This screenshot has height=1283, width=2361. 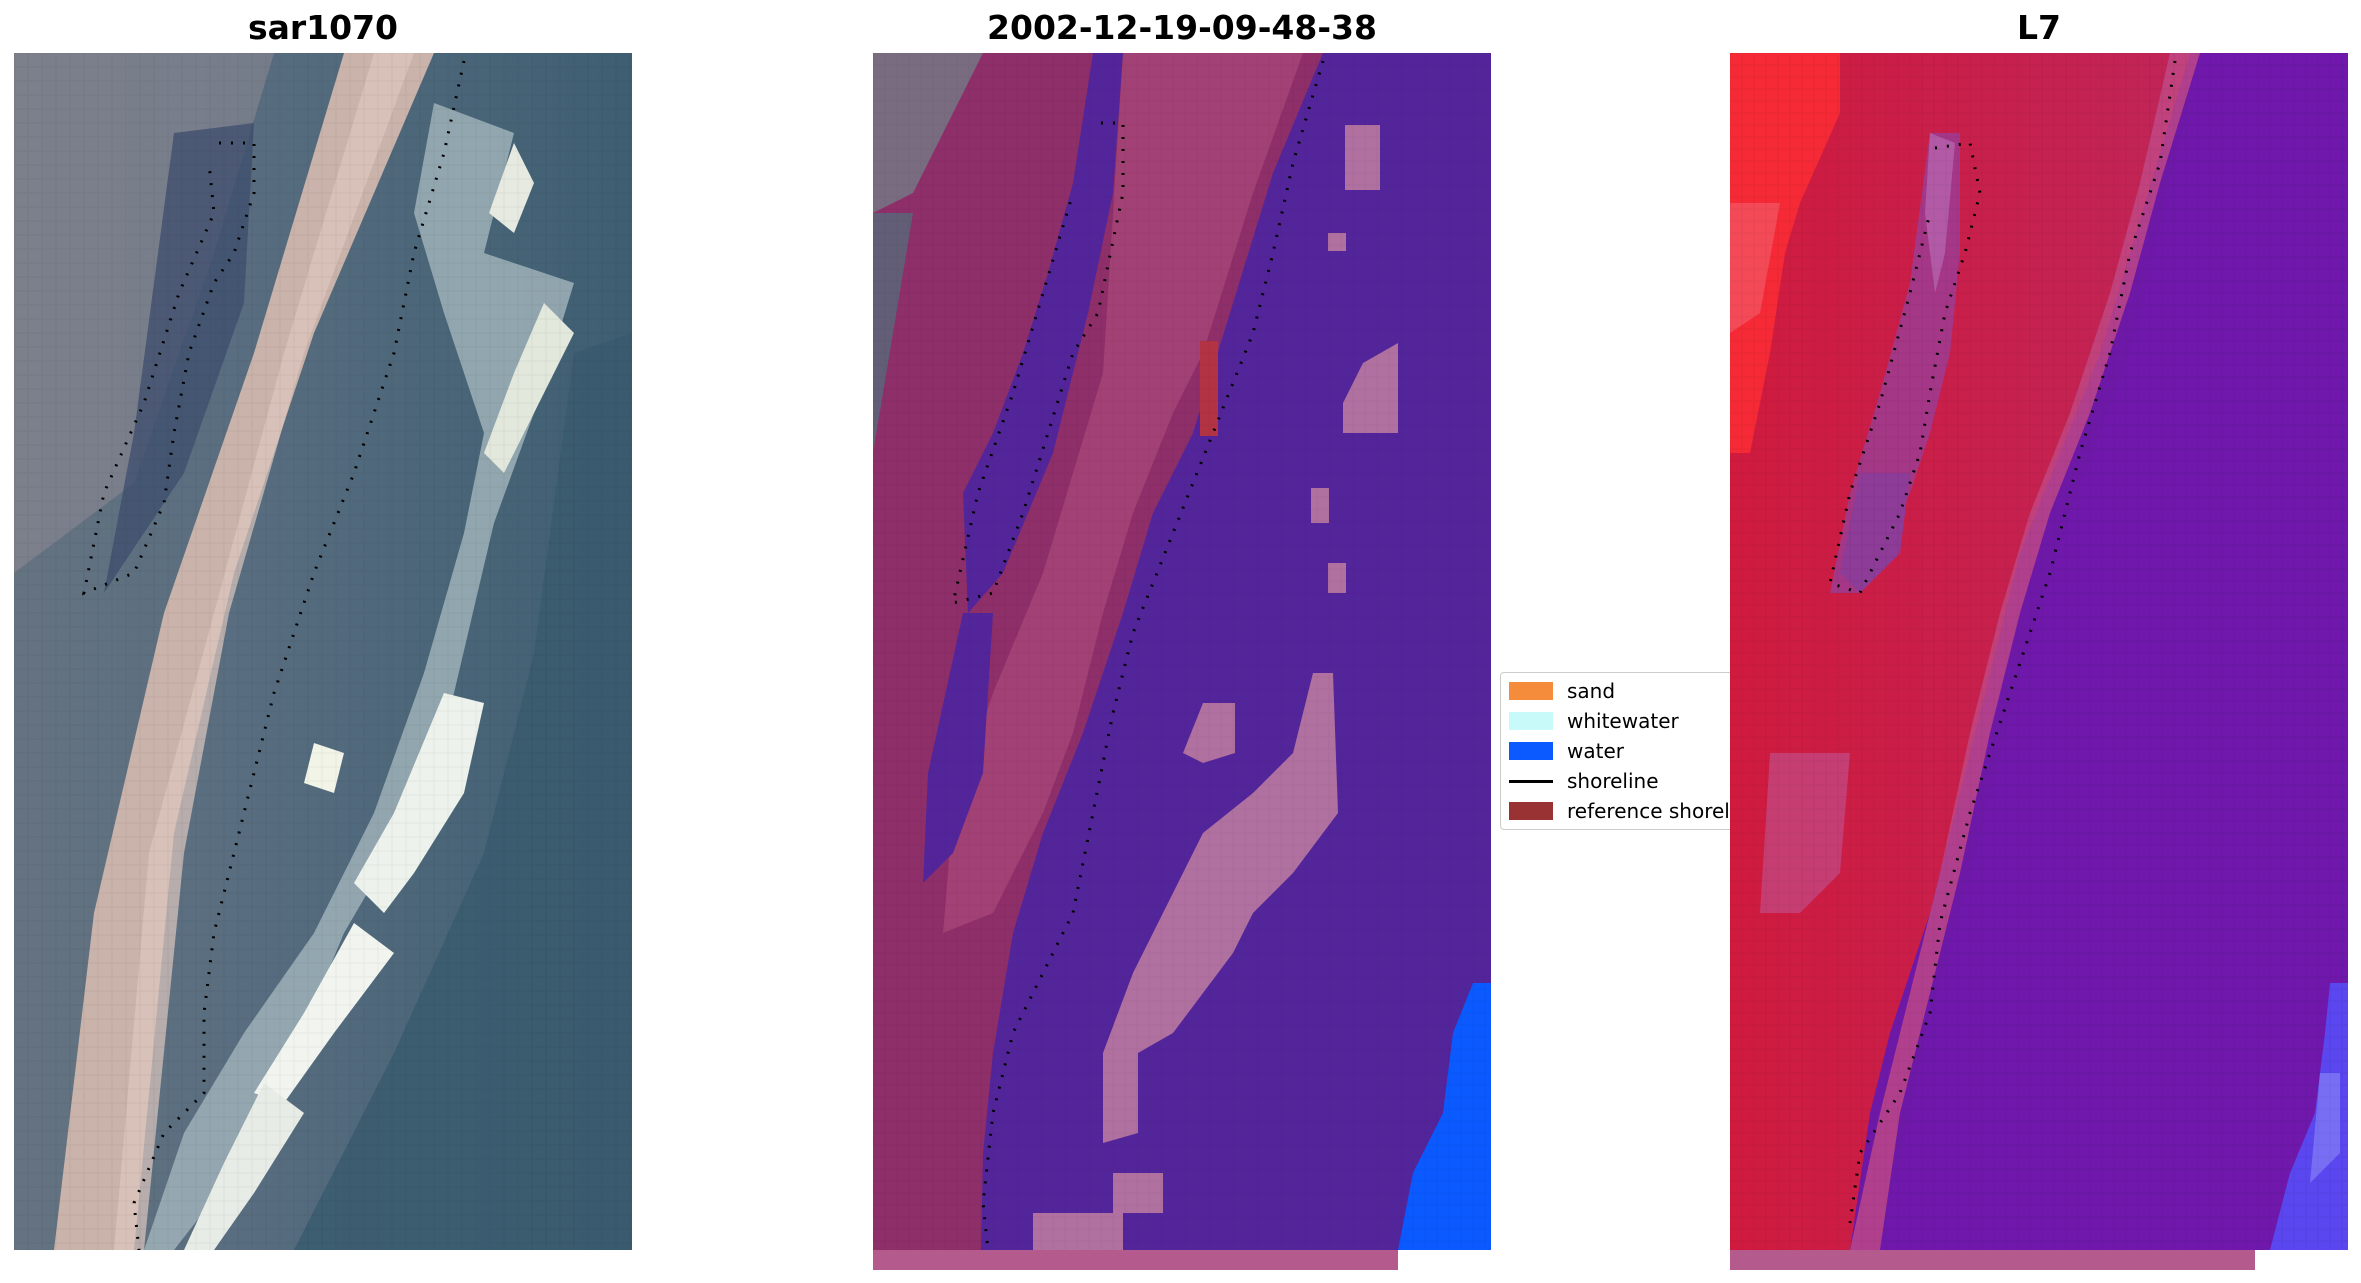 What do you see at coordinates (323, 27) in the screenshot?
I see `panel-title-rgb: sar1070` at bounding box center [323, 27].